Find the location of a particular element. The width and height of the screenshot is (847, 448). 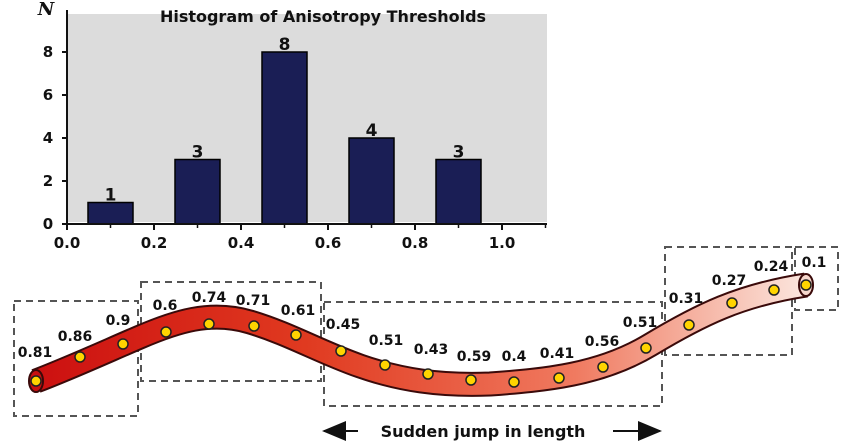

x-tick-label: 1.0 is located at coordinates (502, 243).